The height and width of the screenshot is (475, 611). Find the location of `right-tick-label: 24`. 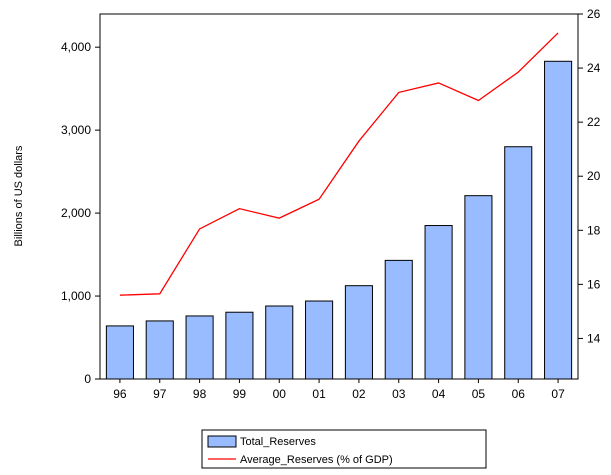

right-tick-label: 24 is located at coordinates (594, 68).